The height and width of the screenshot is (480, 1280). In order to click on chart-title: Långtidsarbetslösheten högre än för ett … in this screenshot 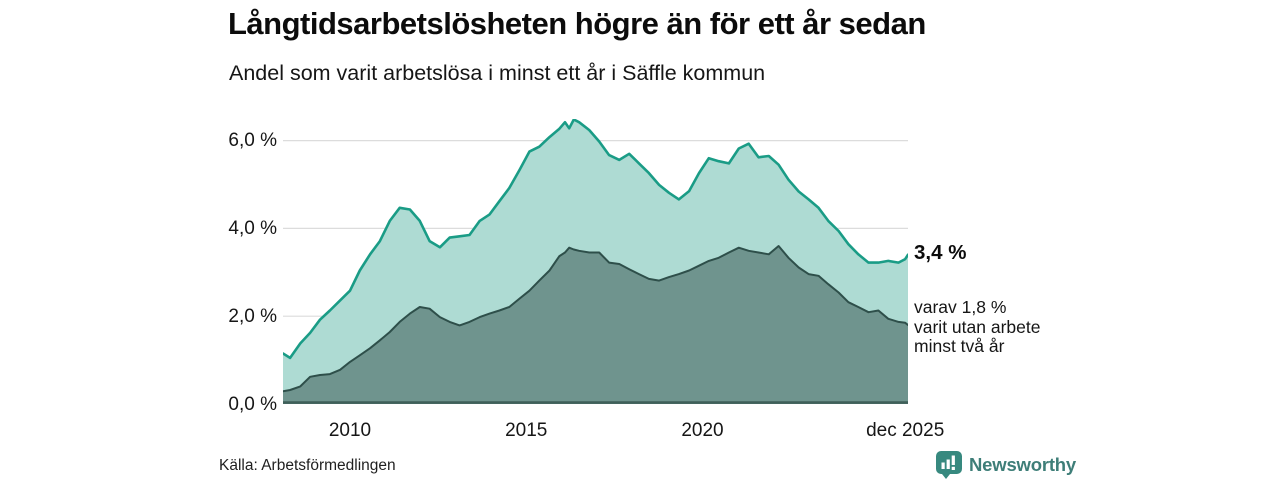, I will do `click(577, 23)`.